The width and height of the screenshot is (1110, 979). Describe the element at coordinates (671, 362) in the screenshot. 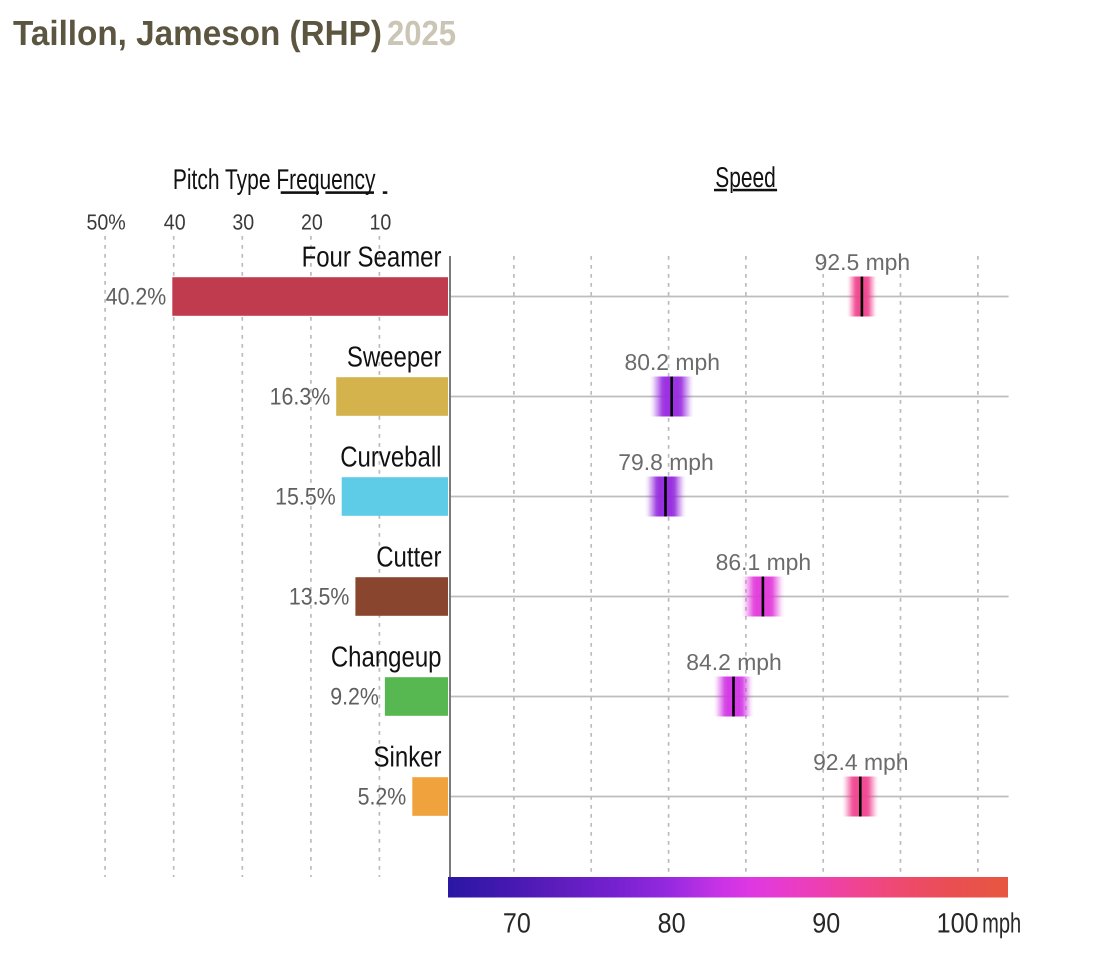

I see `svg-text: 80.2 mph` at that location.